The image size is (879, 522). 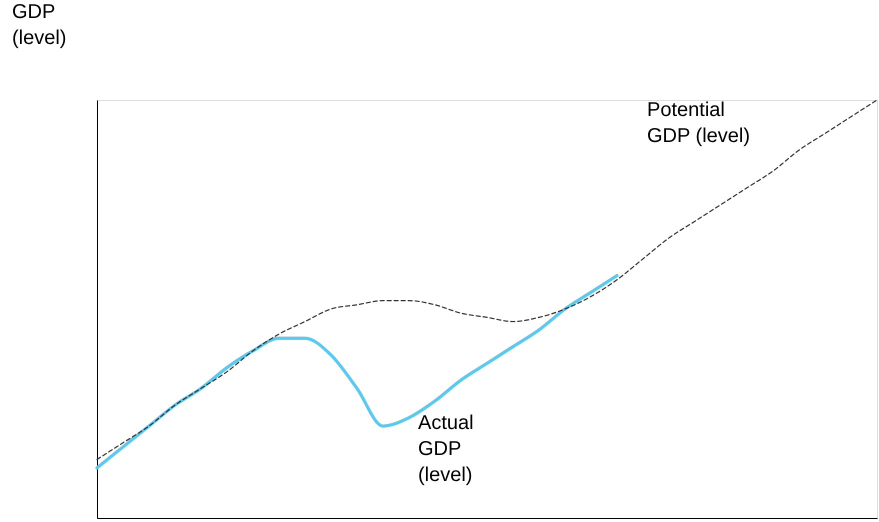 I want to click on series-label: Potential GDP (level), so click(x=698, y=123).